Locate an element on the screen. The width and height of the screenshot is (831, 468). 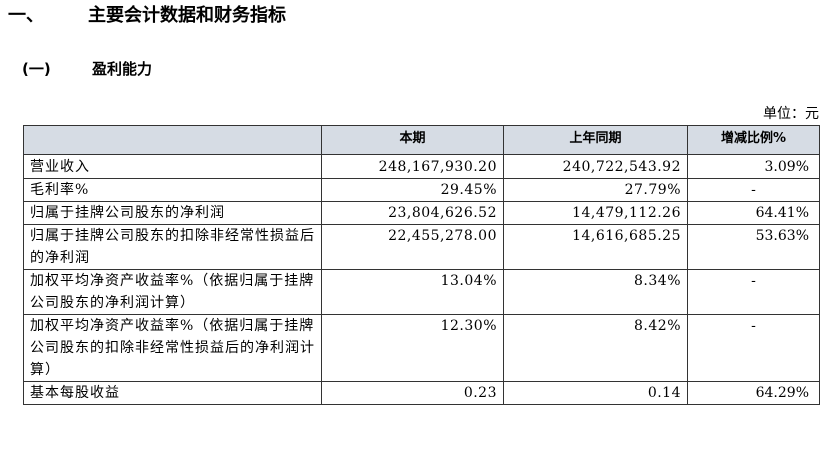
header-prior-period: 上年同期 is located at coordinates (595, 140).